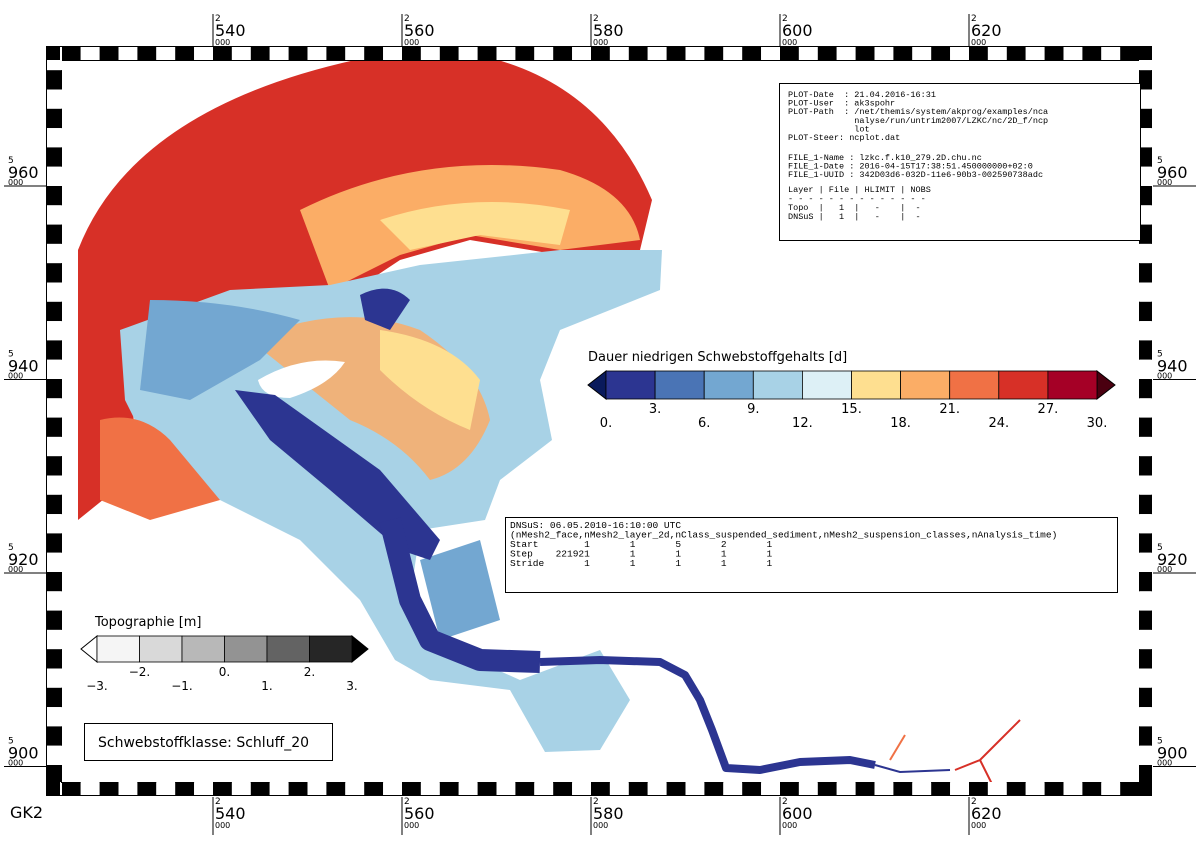 The width and height of the screenshot is (1200, 845). What do you see at coordinates (1172, 559) in the screenshot?
I see `grid-label-main: 920` at bounding box center [1172, 559].